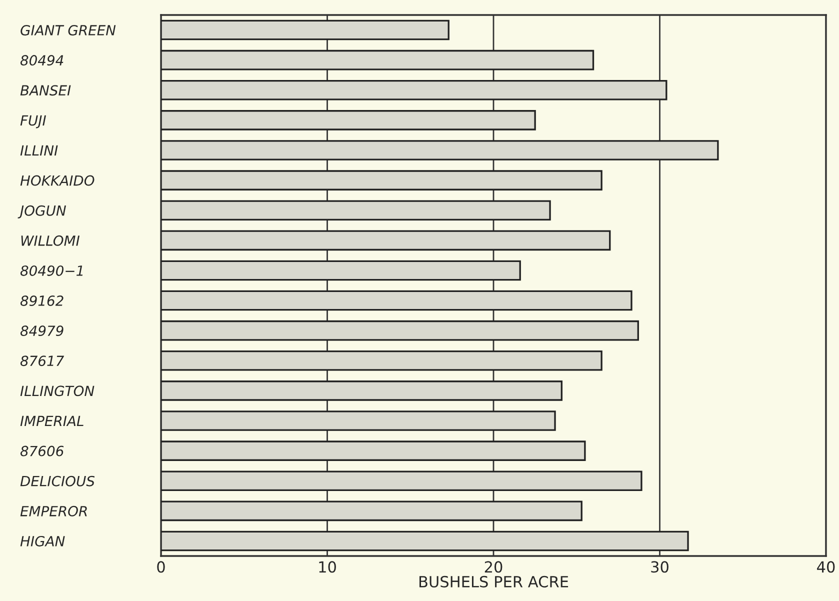  What do you see at coordinates (42, 361) in the screenshot?
I see `y-tick-label: 87617` at bounding box center [42, 361].